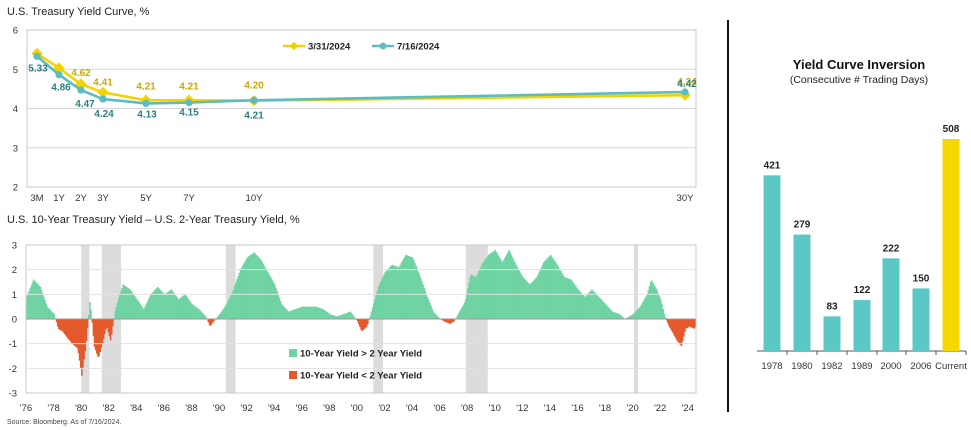 The image size is (971, 430). I want to click on y-tick-label: 6, so click(15, 31).